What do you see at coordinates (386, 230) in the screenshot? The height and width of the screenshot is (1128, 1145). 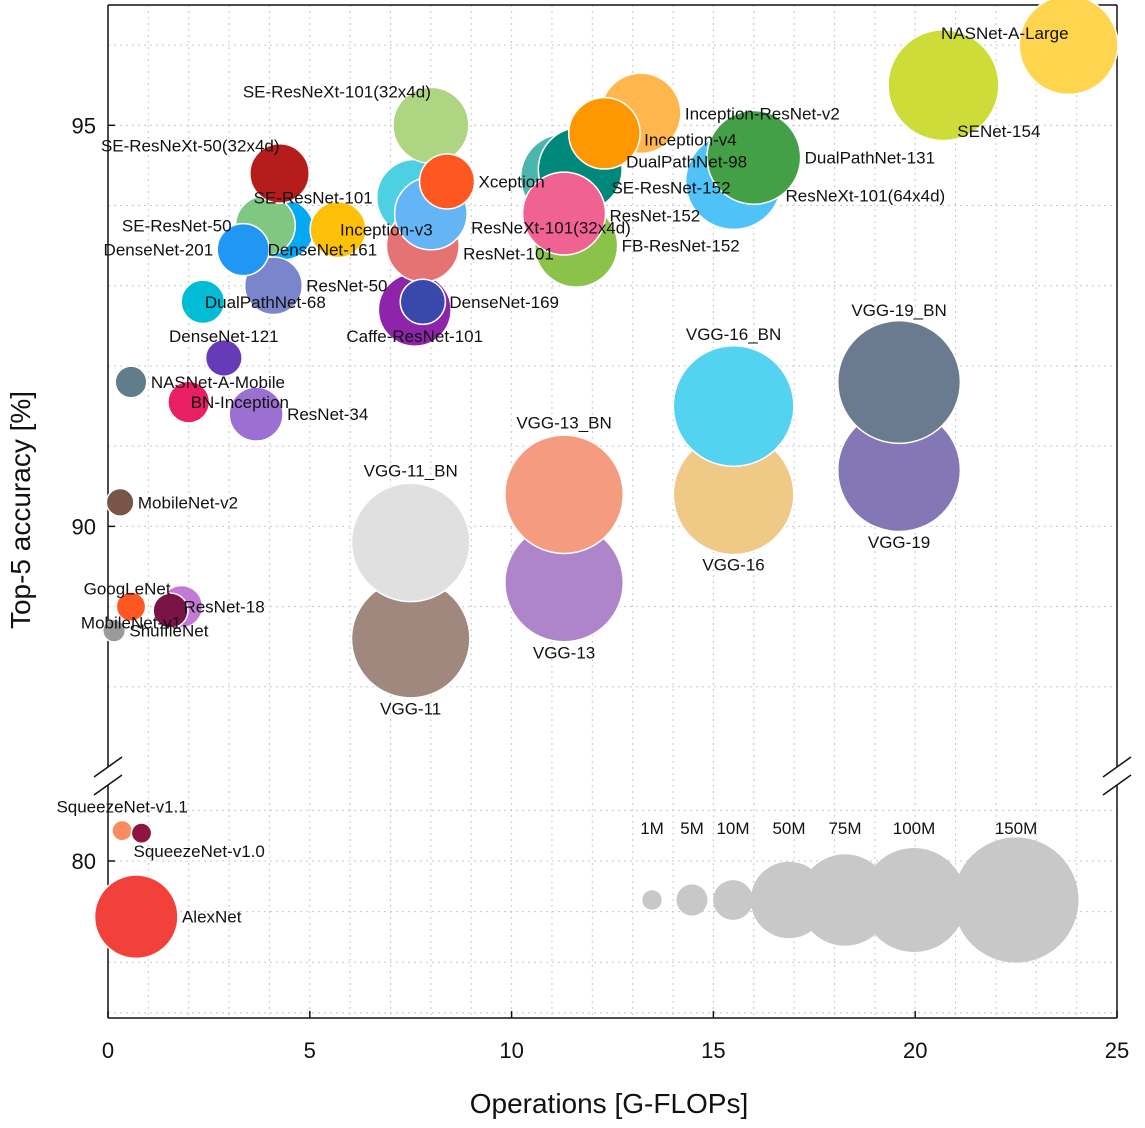 I see `label-inception-v3: Inception-v3` at bounding box center [386, 230].